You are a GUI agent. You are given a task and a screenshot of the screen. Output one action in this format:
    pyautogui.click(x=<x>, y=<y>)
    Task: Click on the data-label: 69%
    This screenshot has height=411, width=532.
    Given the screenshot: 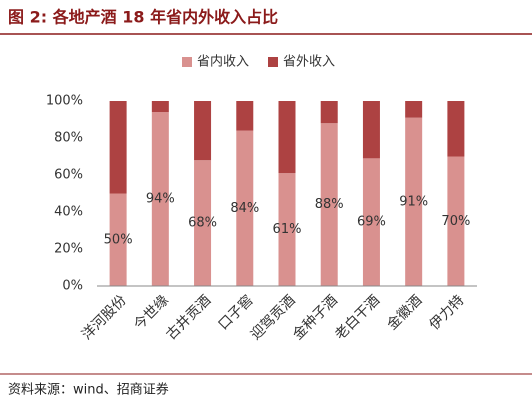 What is the action you would take?
    pyautogui.click(x=371, y=222)
    